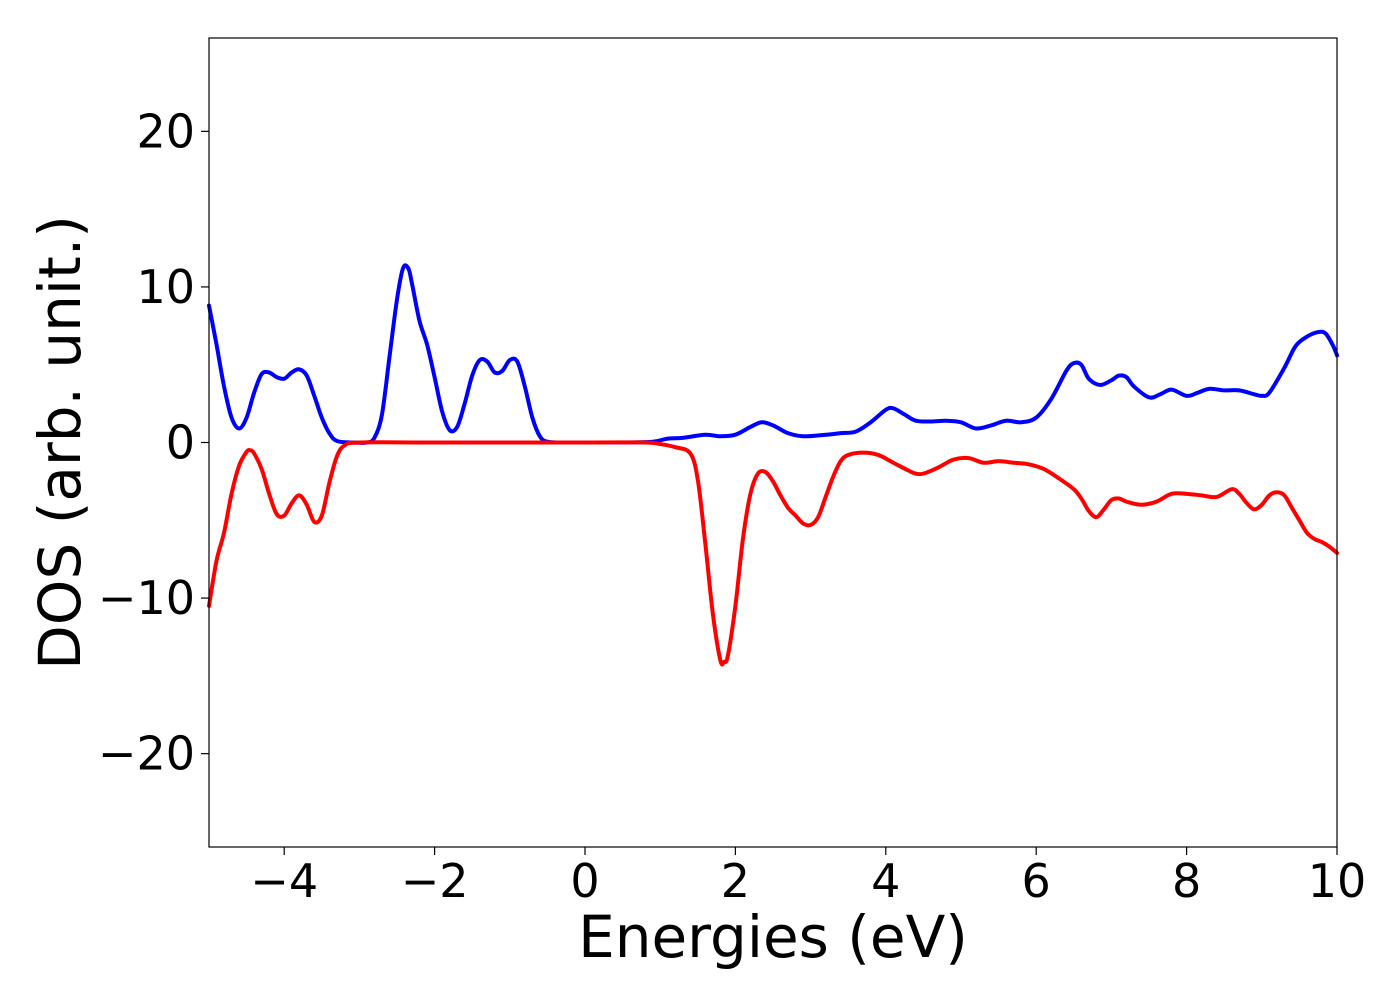 This screenshot has height=1000, width=1400. What do you see at coordinates (180, 443) in the screenshot?
I see `y-tick-label: 0` at bounding box center [180, 443].